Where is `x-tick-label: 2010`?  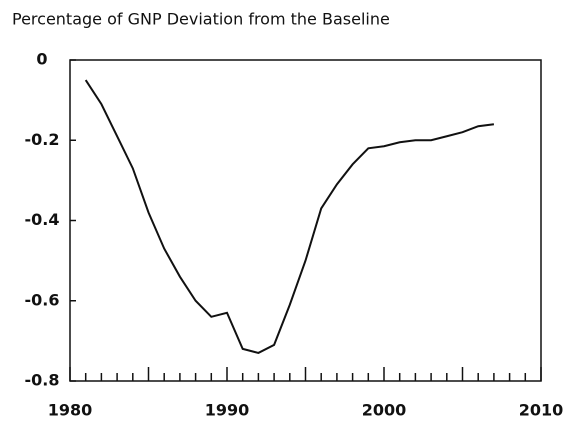
x-tick-label: 2010 is located at coordinates (541, 410).